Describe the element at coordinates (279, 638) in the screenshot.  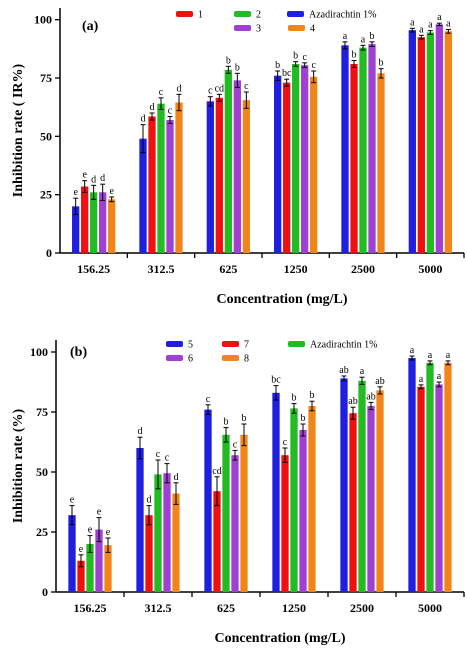
I see `x-axis-label: Concentration (mg/L)` at that location.